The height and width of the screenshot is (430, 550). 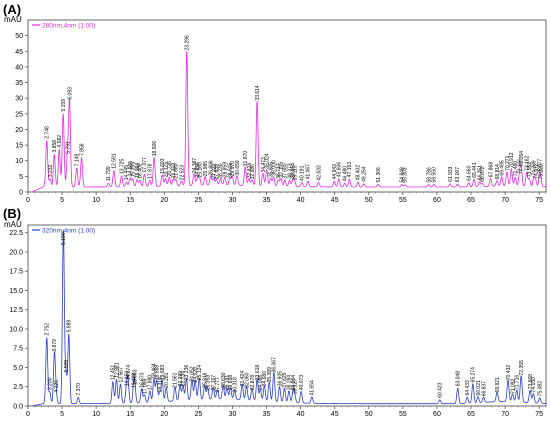 I want to click on peak-label: 18.464, so click(x=155, y=371).